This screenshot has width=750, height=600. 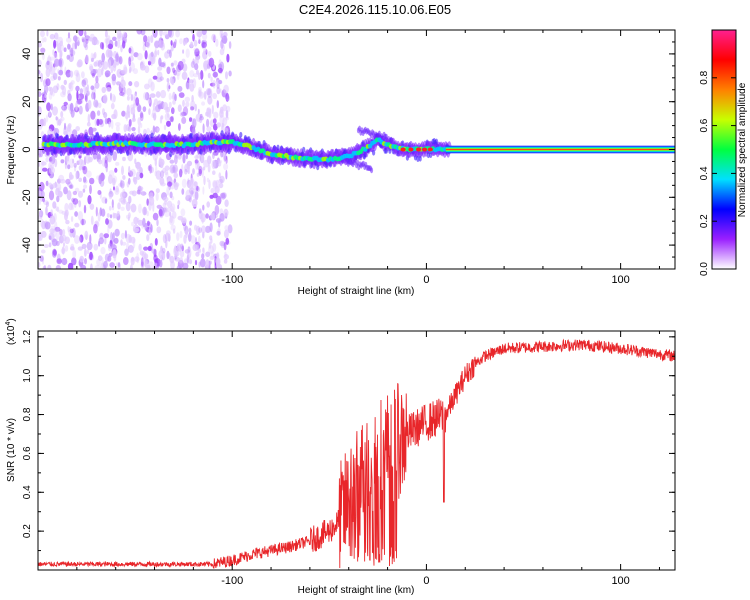 I want to click on snr-y-tick-label: 1.2, so click(x=27, y=336).